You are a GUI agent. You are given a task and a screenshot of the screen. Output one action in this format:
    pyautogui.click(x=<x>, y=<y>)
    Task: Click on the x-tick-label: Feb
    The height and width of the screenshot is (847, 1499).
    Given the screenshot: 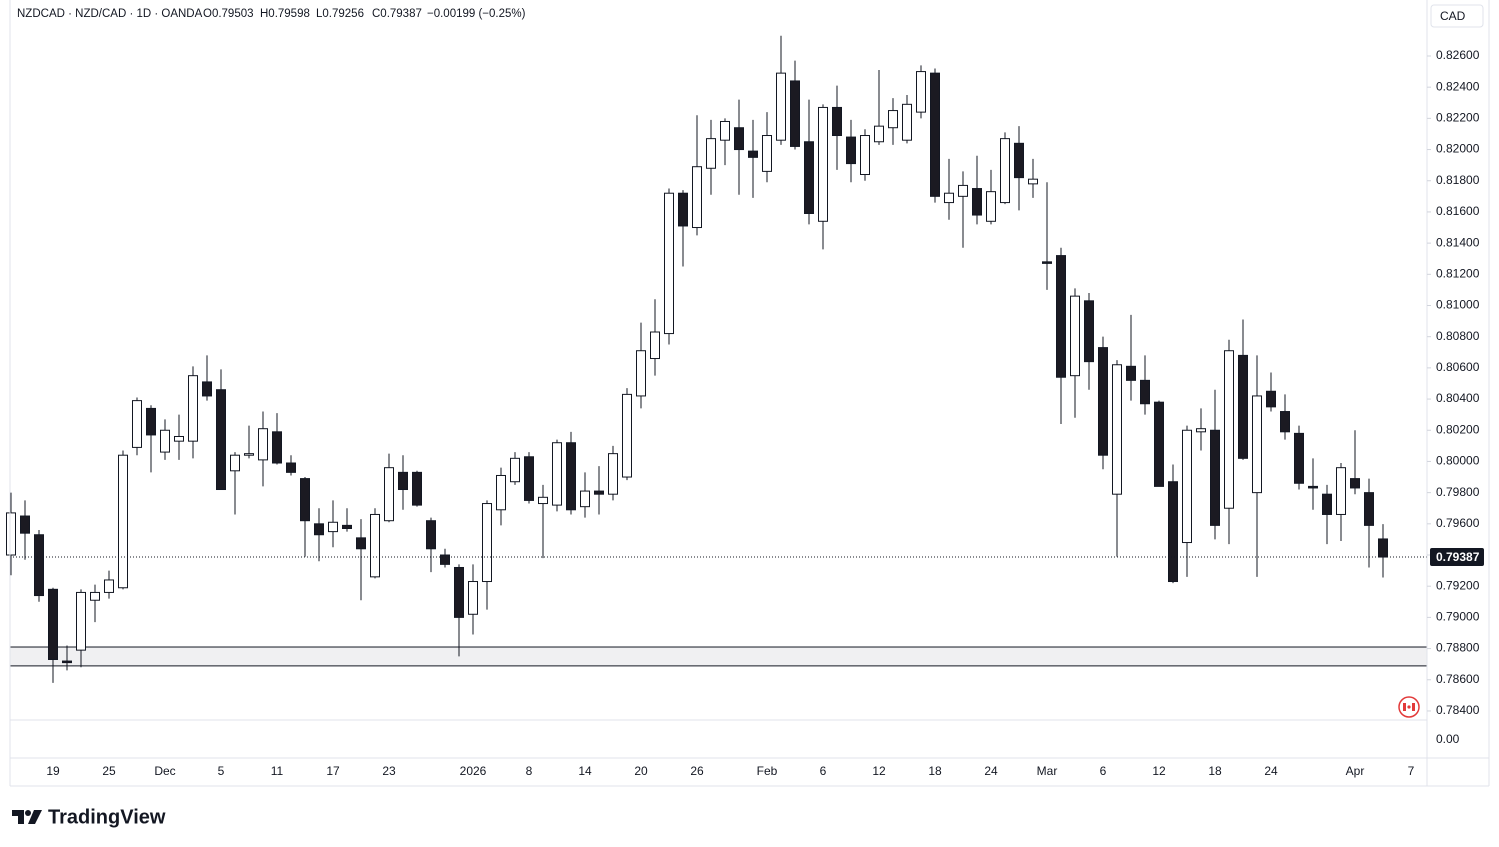 What is the action you would take?
    pyautogui.click(x=767, y=771)
    